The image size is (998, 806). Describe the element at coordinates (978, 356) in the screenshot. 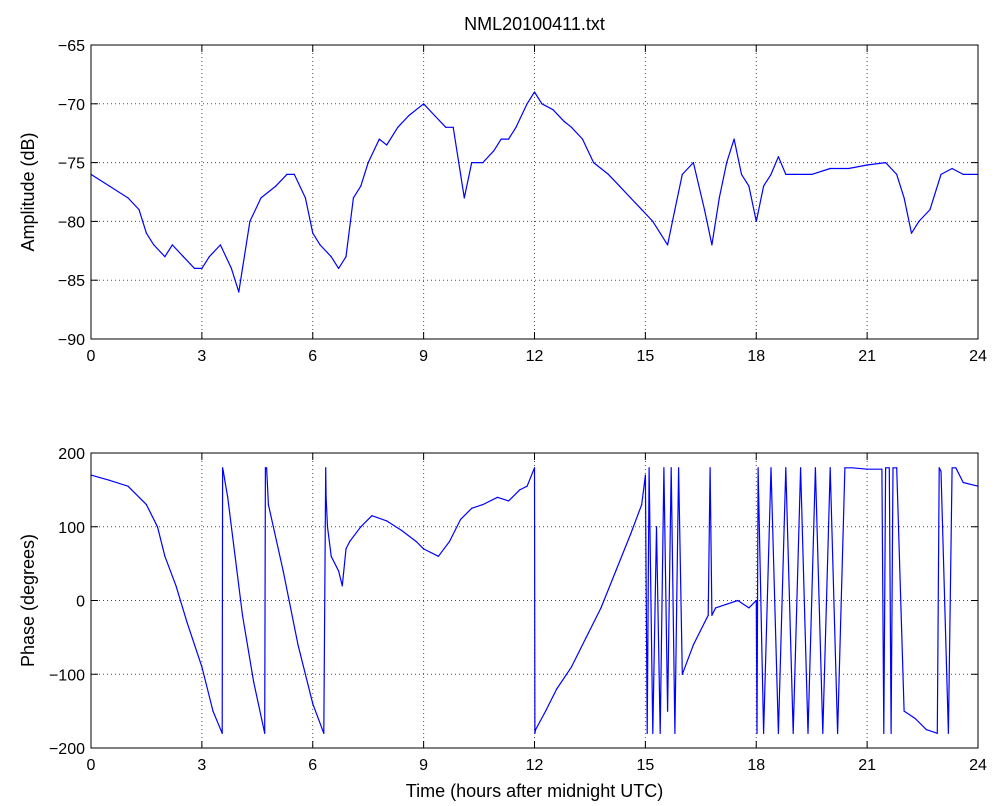

I see `x-tick-label: 24` at that location.